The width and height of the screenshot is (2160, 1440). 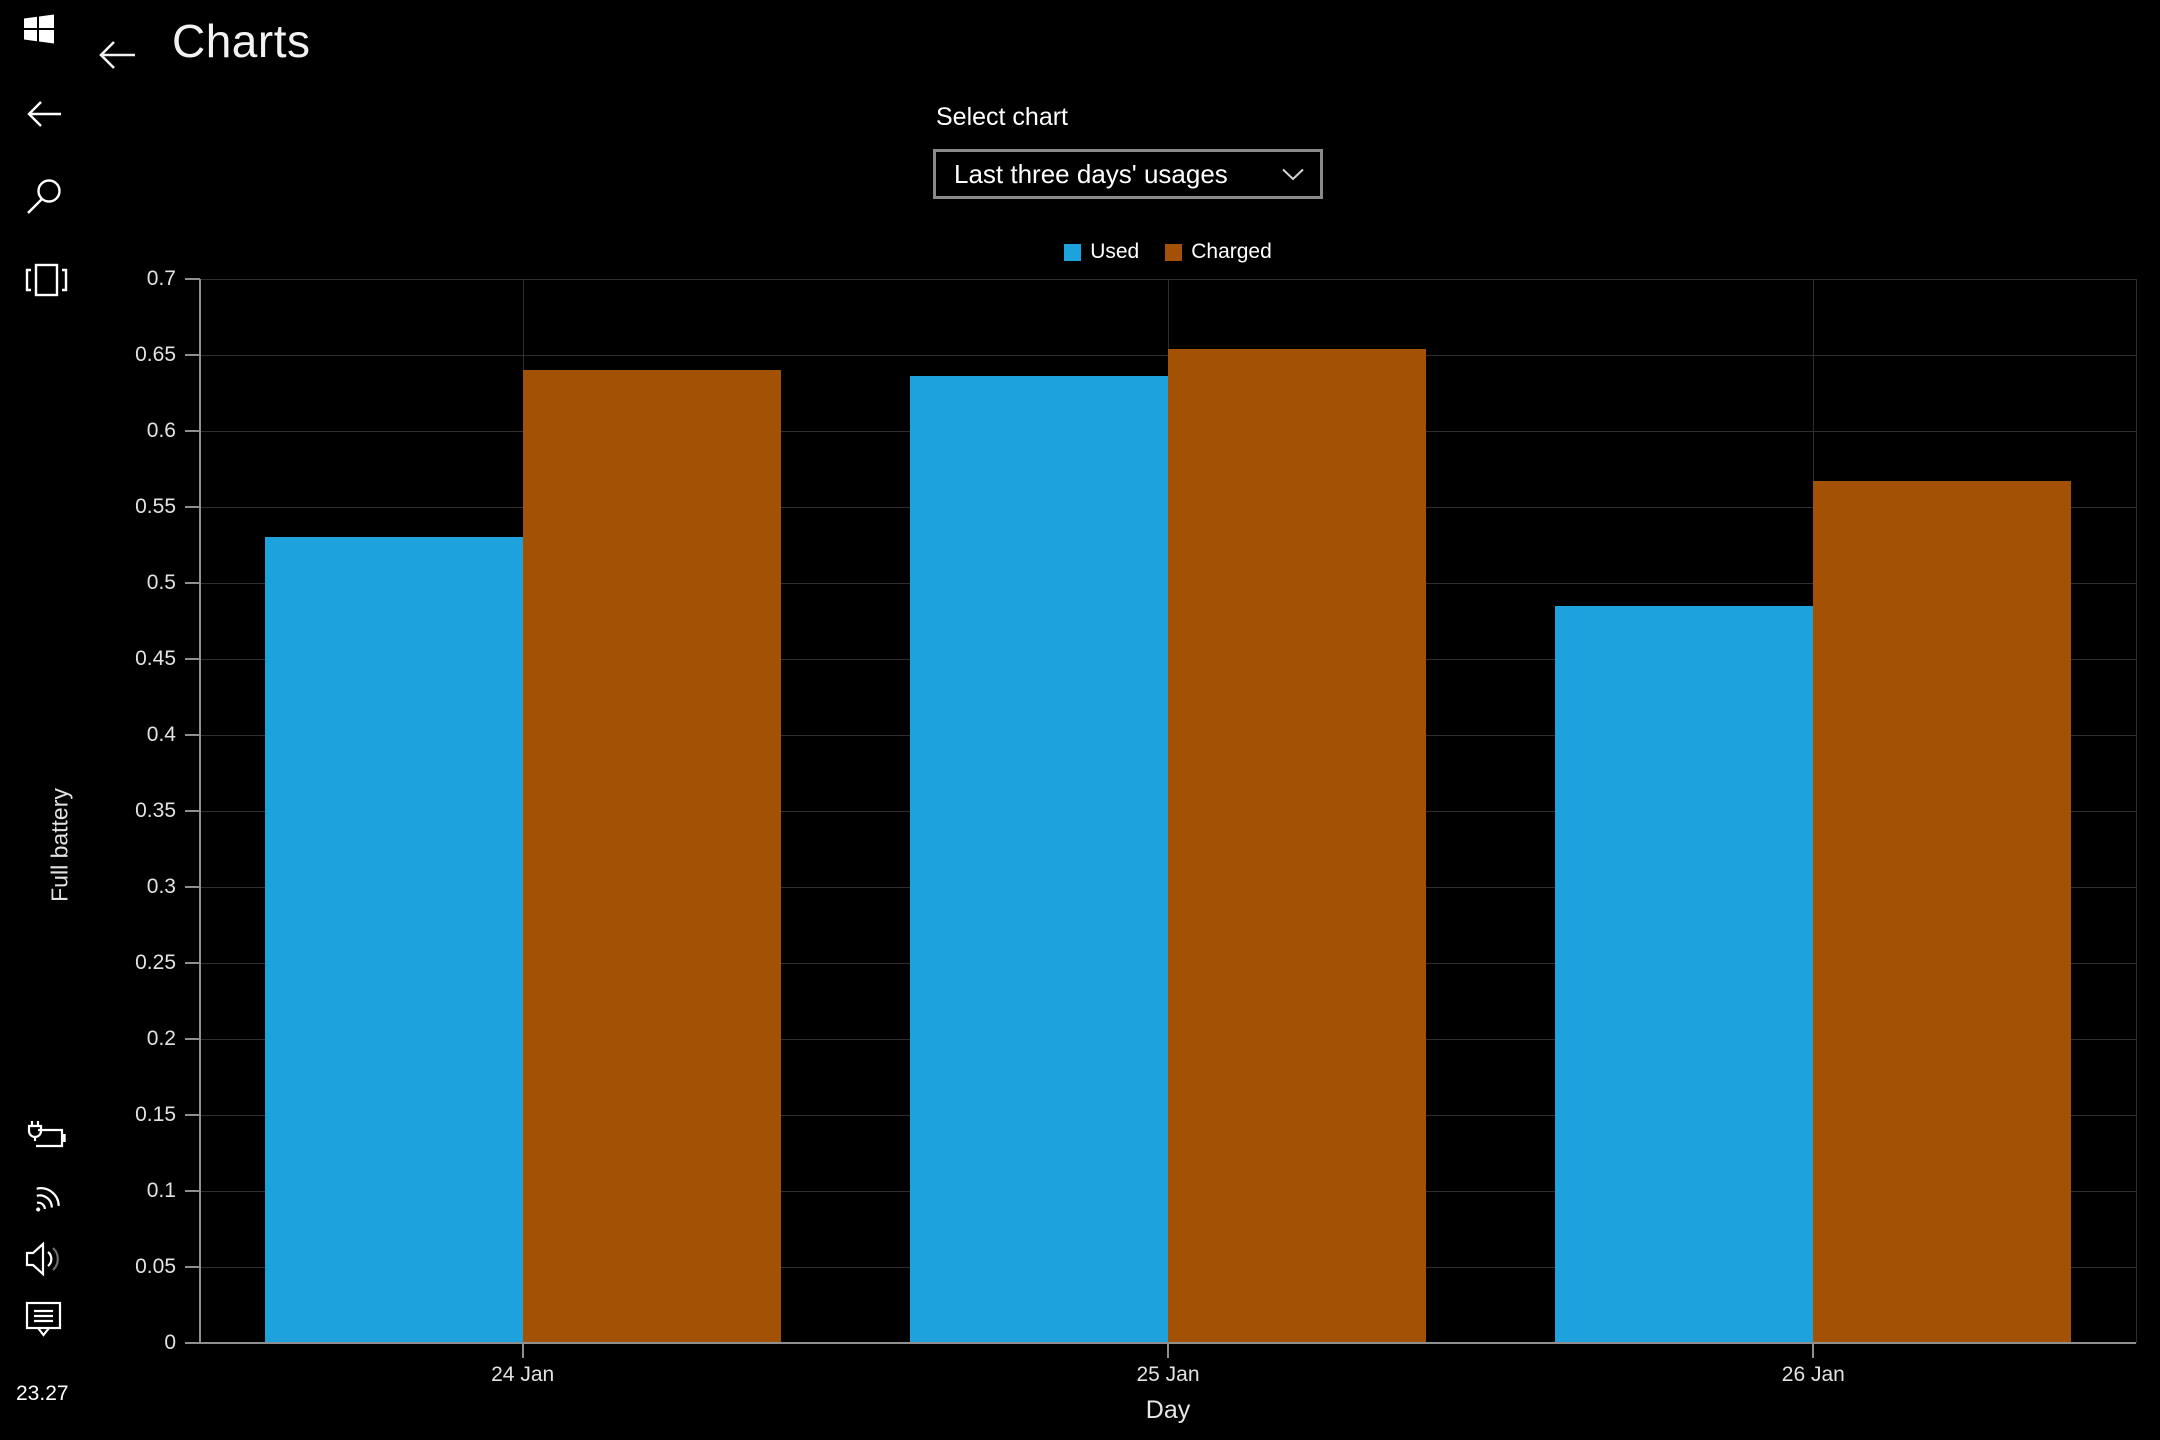 I want to click on charged-swatch-icon, so click(x=1174, y=252).